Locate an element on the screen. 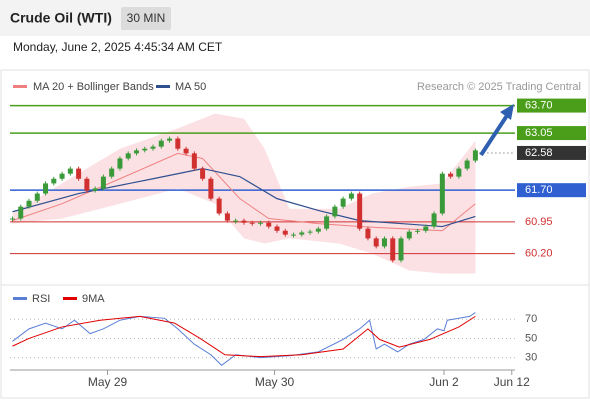  interval-label: 30 MIN is located at coordinates (146, 18).